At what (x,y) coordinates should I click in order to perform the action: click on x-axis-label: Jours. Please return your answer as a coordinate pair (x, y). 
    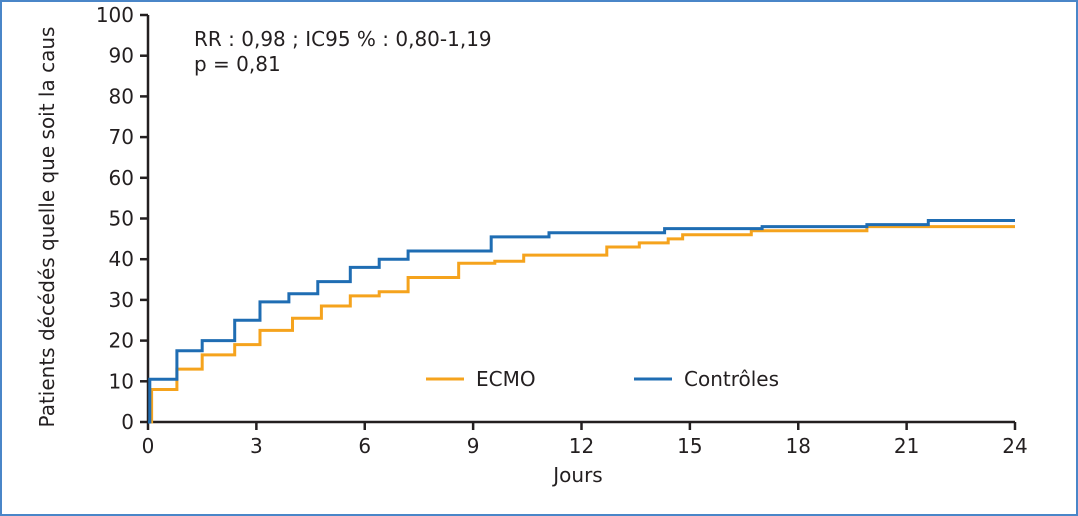
    Looking at the image, I should click on (576, 475).